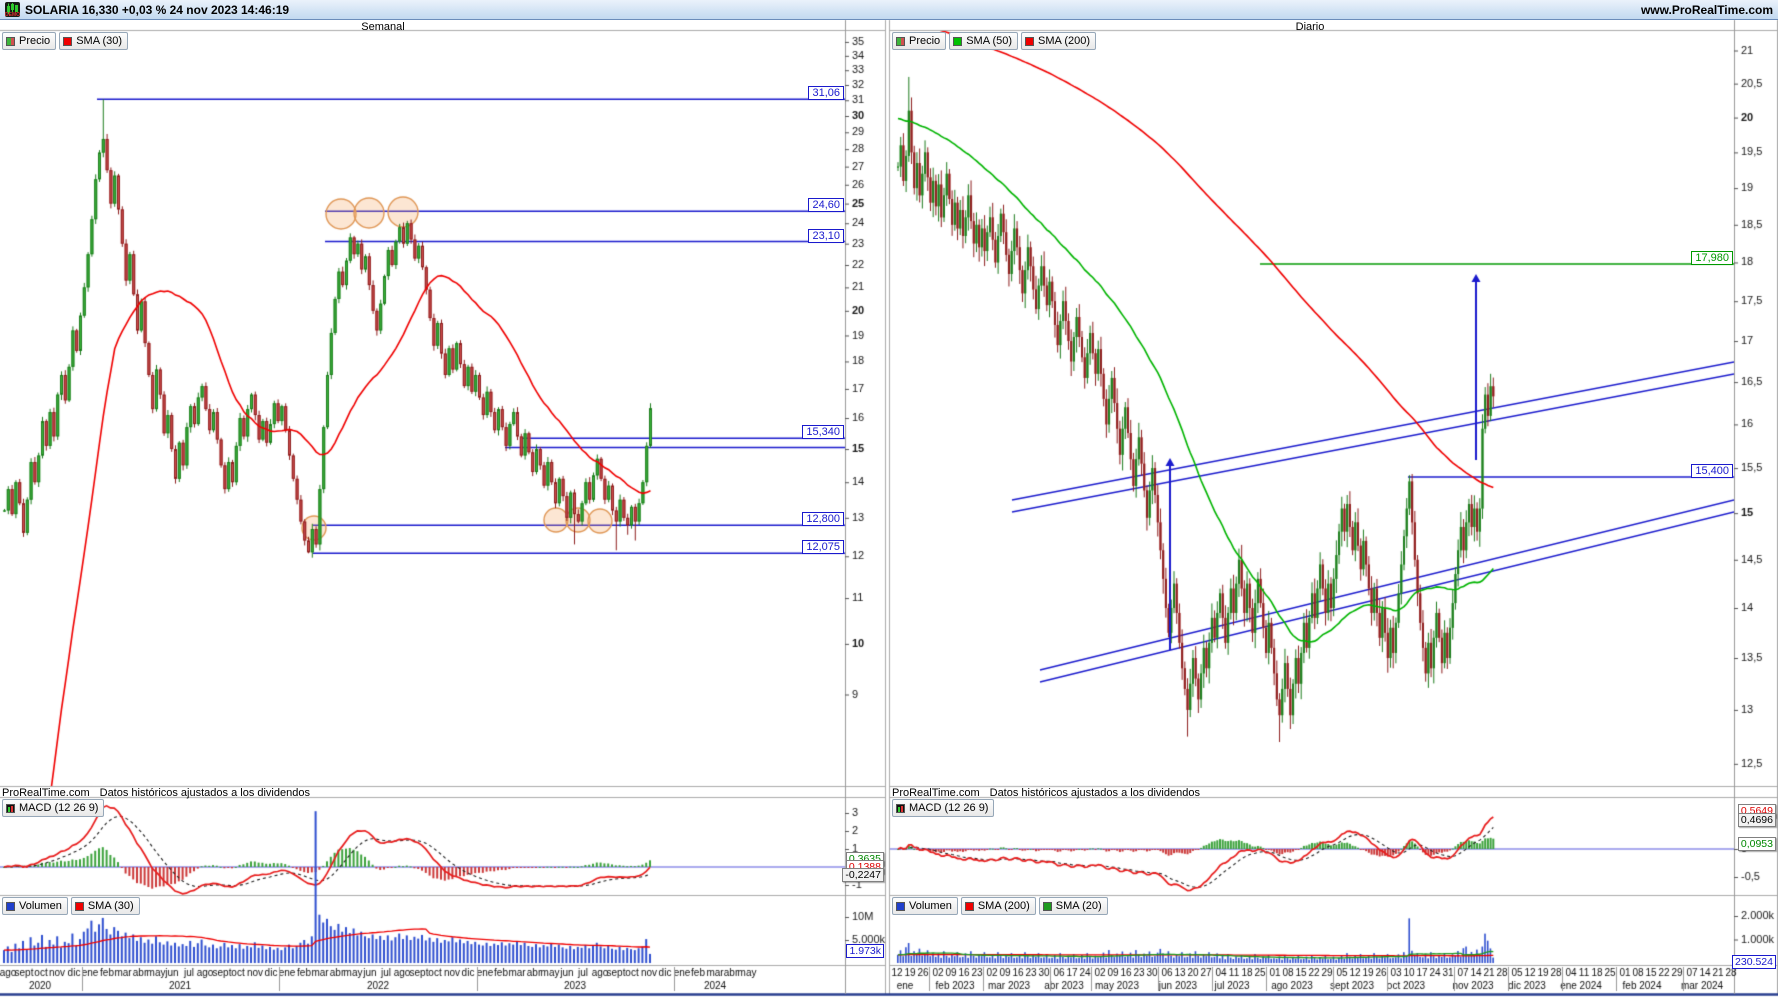 The width and height of the screenshot is (1778, 1000). Describe the element at coordinates (1756, 844) in the screenshot. I see `right-macd-hist-value: 0,0953` at that location.